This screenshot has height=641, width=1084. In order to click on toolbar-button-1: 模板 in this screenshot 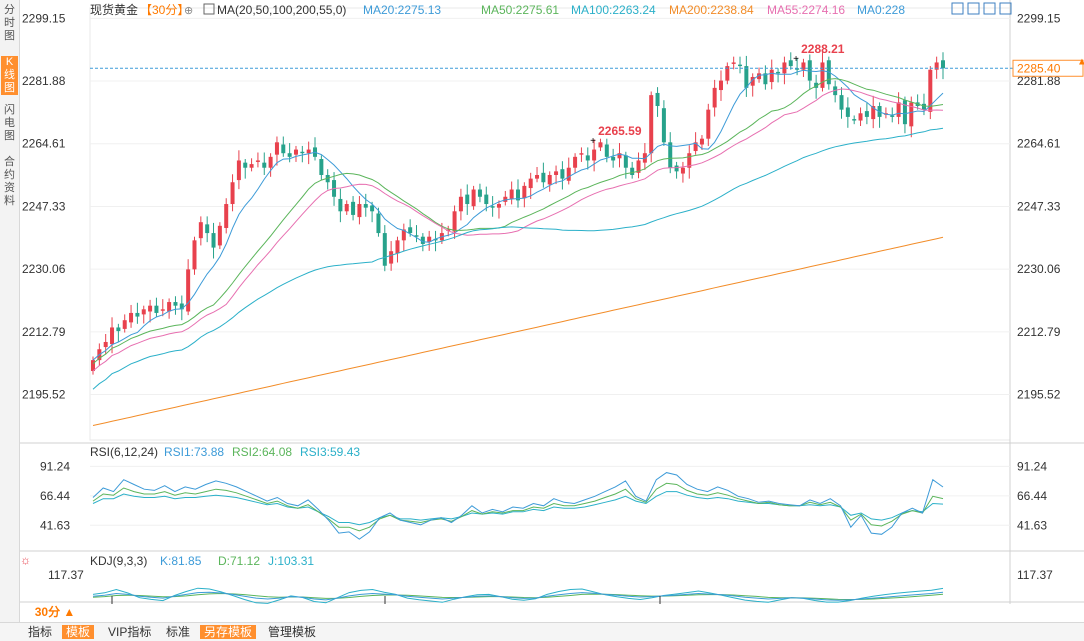, I will do `click(78, 632)`.